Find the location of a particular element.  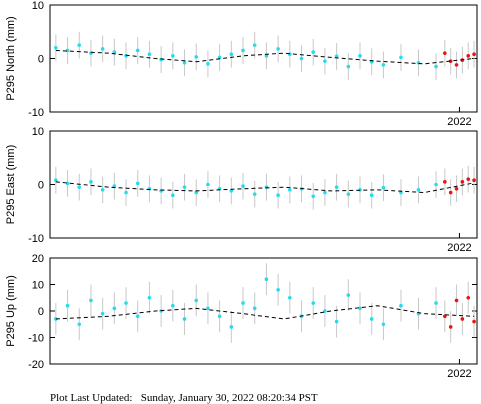

y-axis-label: P295 North (mm) is located at coordinates (11, 58).